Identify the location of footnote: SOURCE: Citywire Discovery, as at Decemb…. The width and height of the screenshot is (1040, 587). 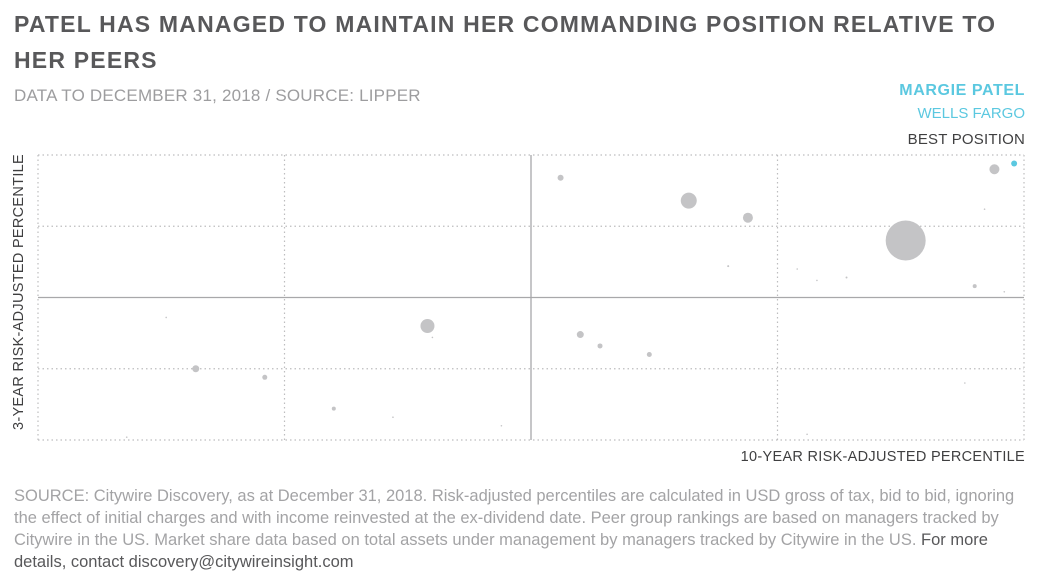
(516, 529).